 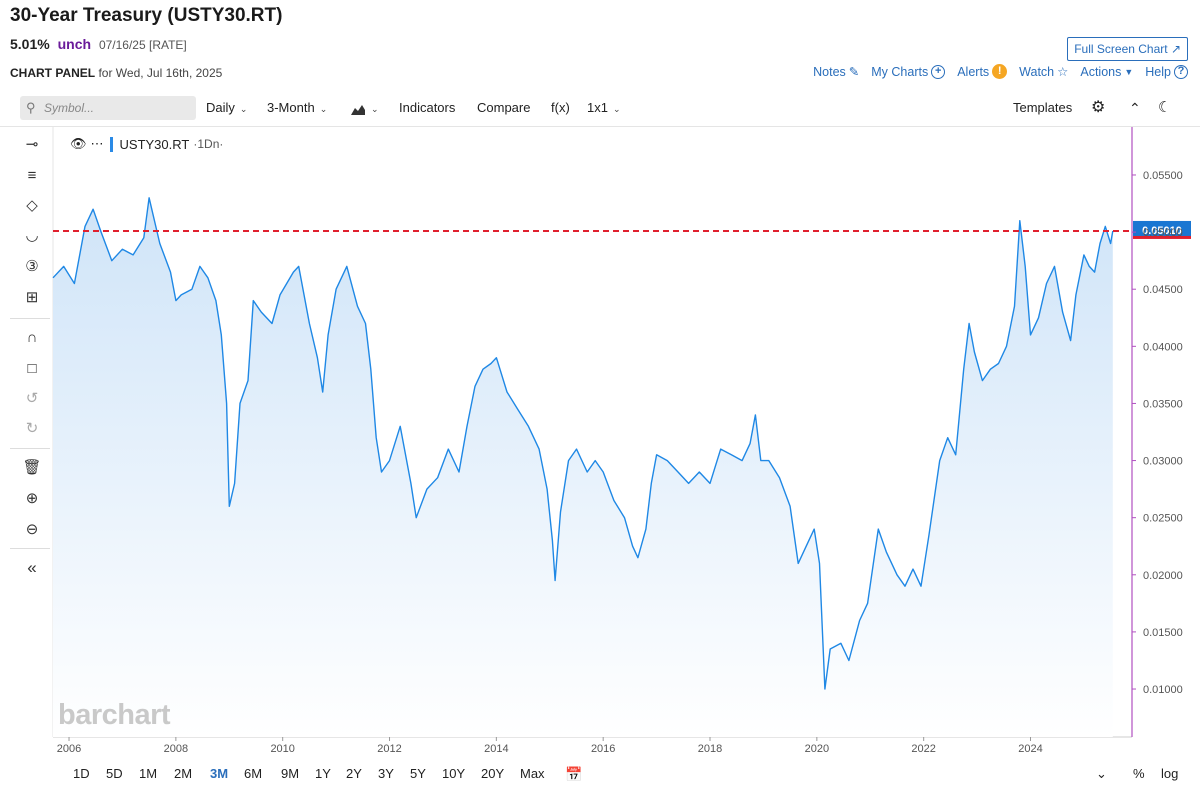 What do you see at coordinates (1101, 773) in the screenshot?
I see `collapse-down-icon: ⌄` at bounding box center [1101, 773].